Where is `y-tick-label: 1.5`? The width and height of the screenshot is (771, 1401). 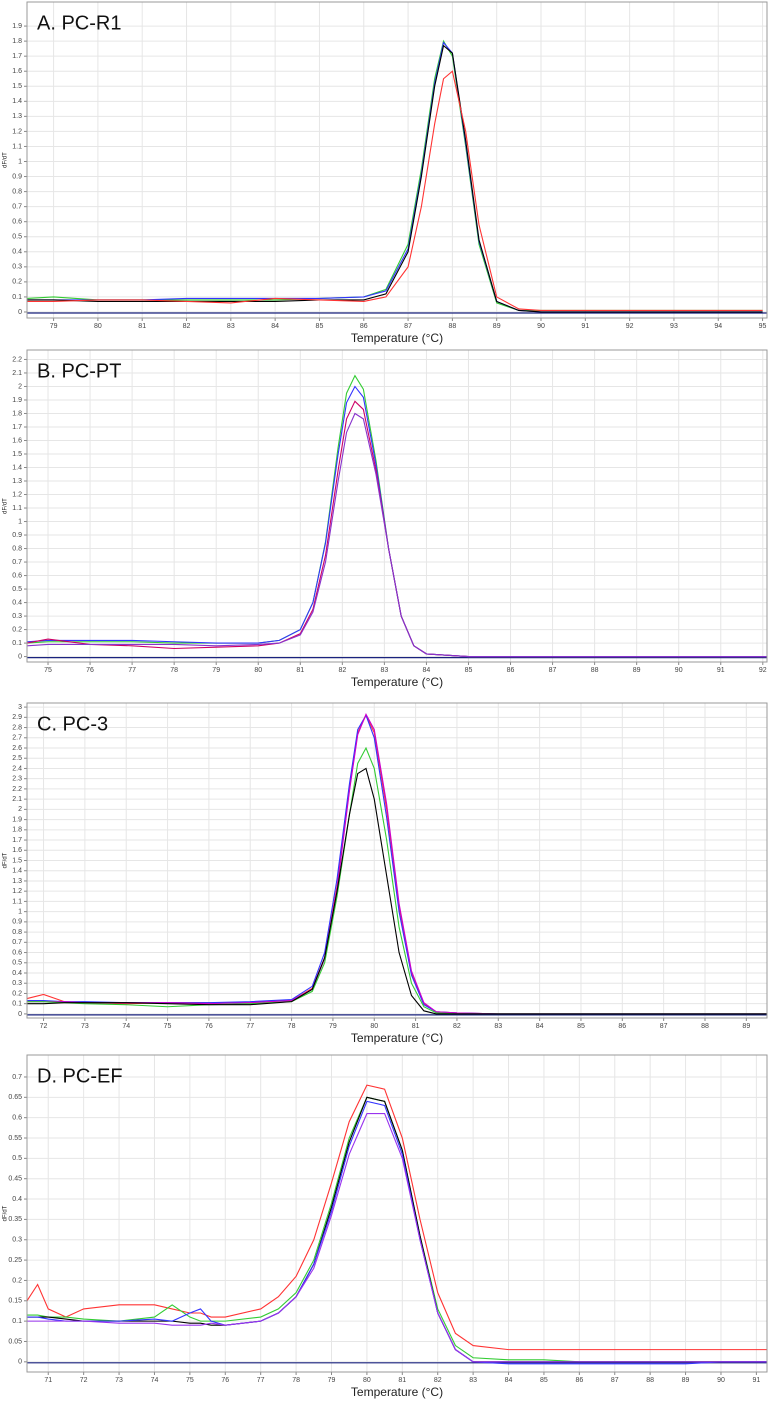
y-tick-label: 1.5 is located at coordinates (17, 860).